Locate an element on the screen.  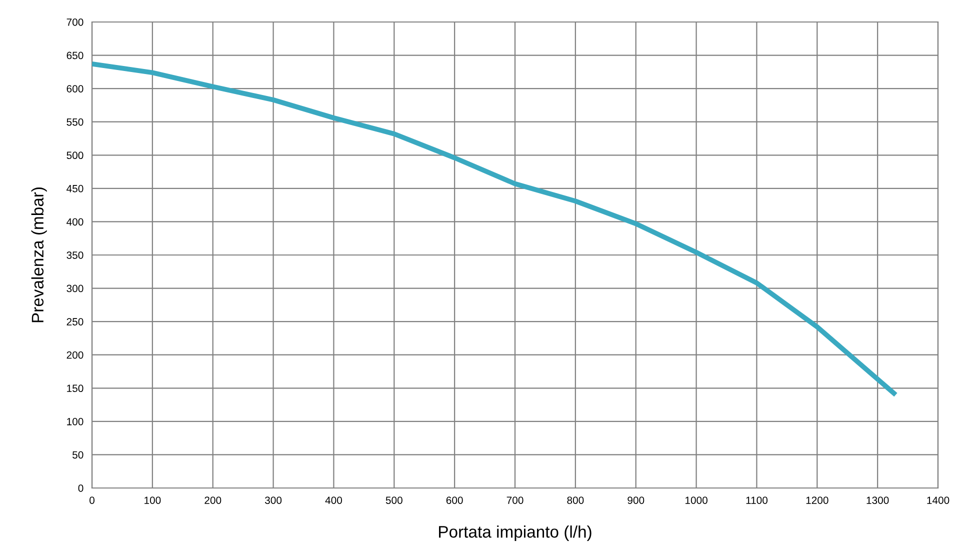
y-tick-label: 500 is located at coordinates (75, 156).